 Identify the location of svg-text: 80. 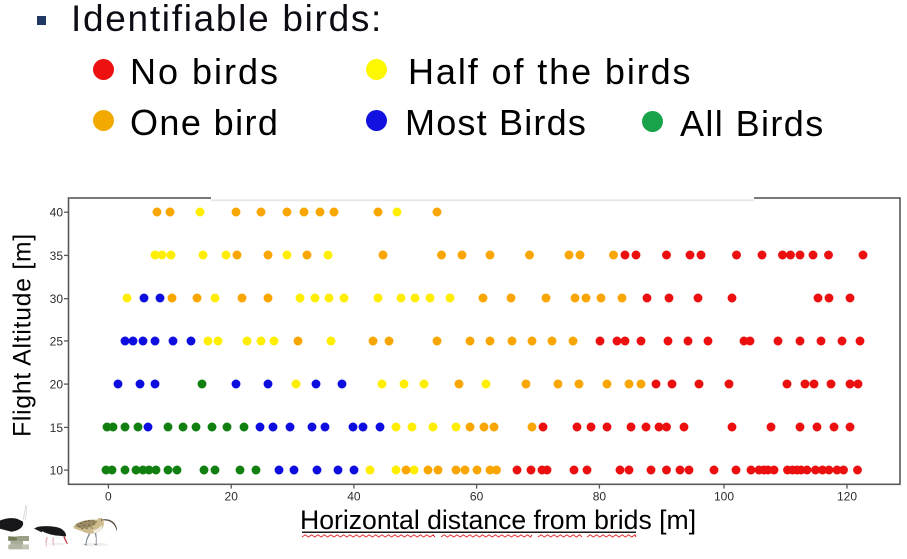
(600, 497).